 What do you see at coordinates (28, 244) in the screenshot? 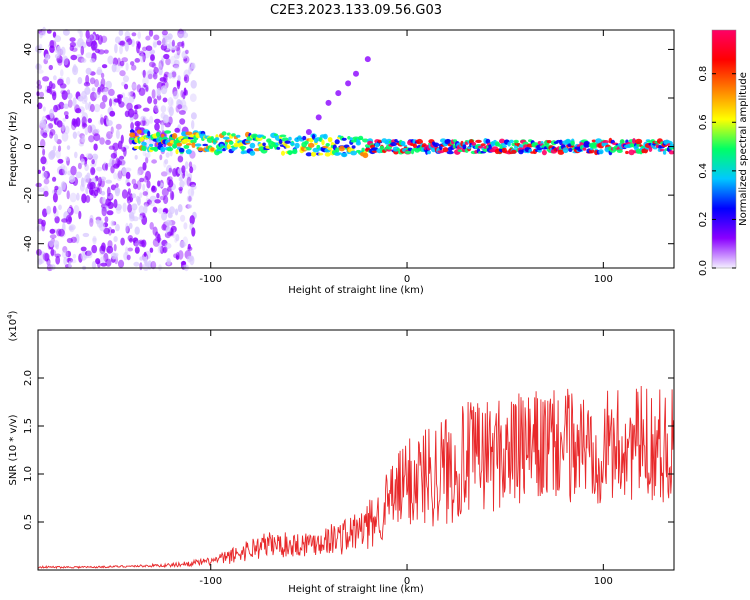
I see `spectrogram-y-tick-label: -40` at bounding box center [28, 244].